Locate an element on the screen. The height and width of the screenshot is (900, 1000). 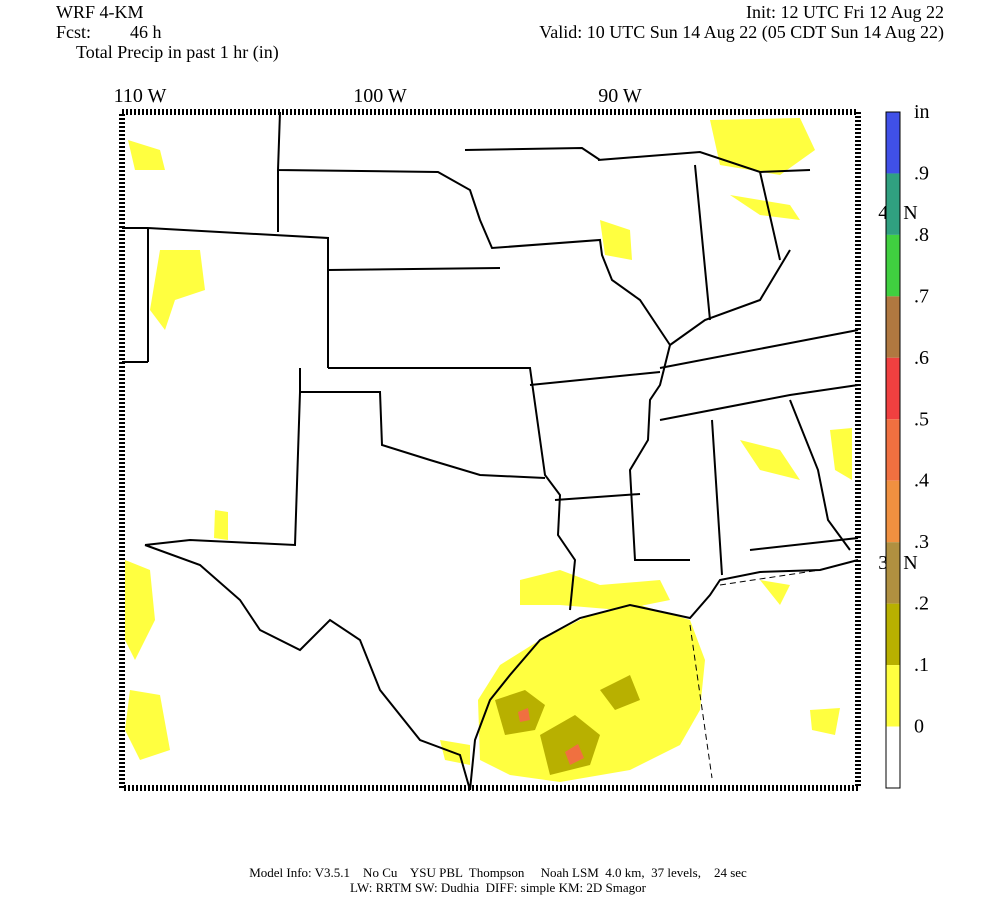
longitude-label: 110 W is located at coordinates (140, 96).